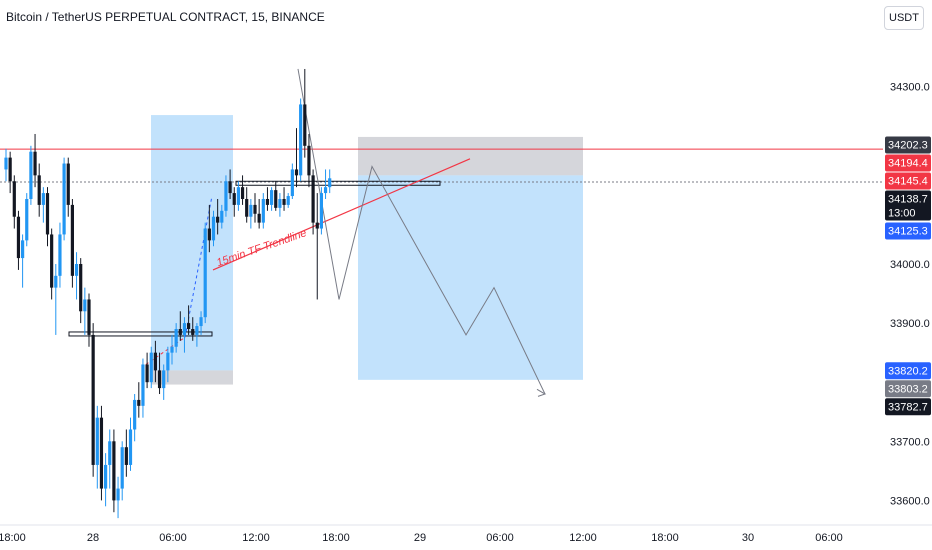 This screenshot has width=932, height=550. Describe the element at coordinates (192, 377) in the screenshot. I see `trade-zone-long-stop` at that location.